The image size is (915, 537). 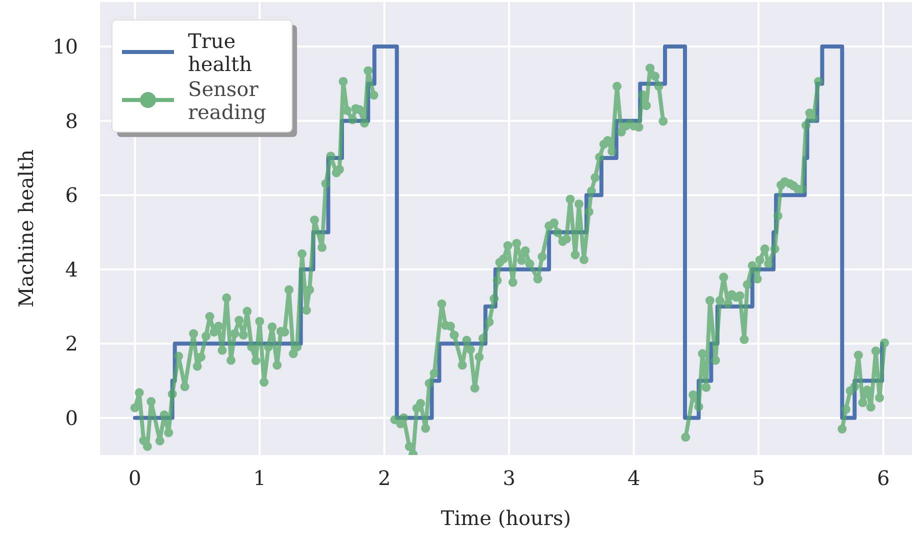 I want to click on y-tick-label: 4, so click(x=71, y=269).